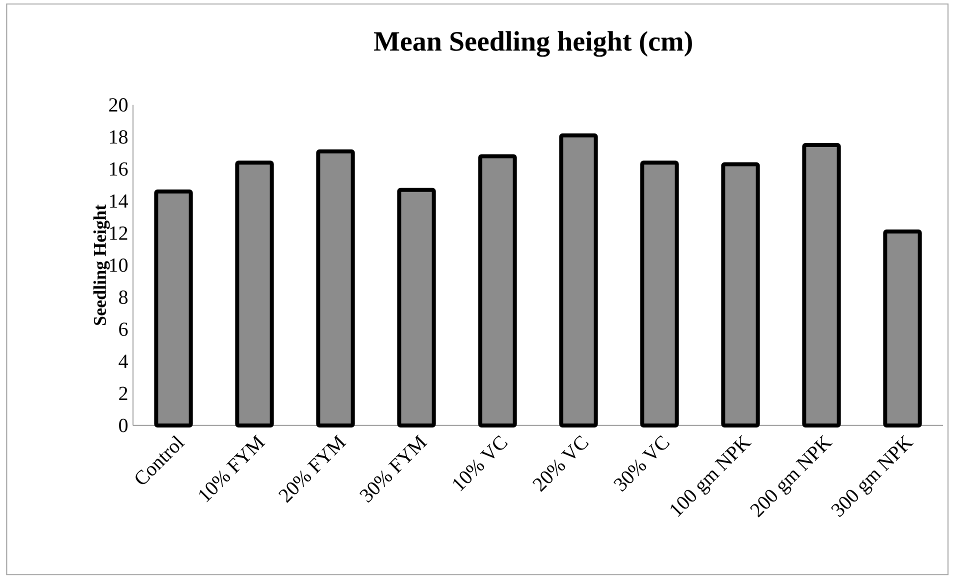  Describe the element at coordinates (119, 201) in the screenshot. I see `y-tick-label: 14` at that location.